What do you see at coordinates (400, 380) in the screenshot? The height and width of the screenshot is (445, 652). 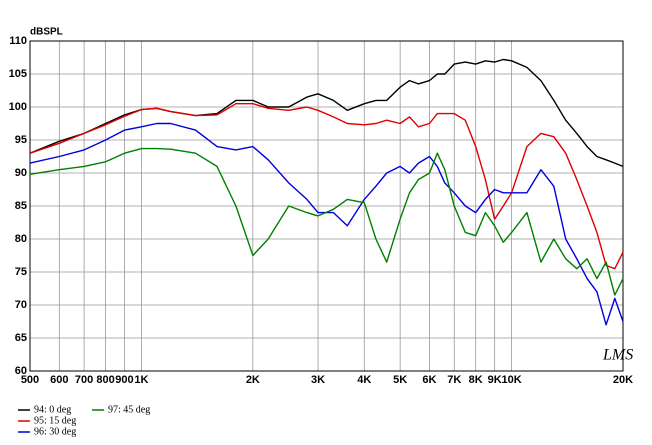 I see `x-tick-label: 5K` at bounding box center [400, 380].